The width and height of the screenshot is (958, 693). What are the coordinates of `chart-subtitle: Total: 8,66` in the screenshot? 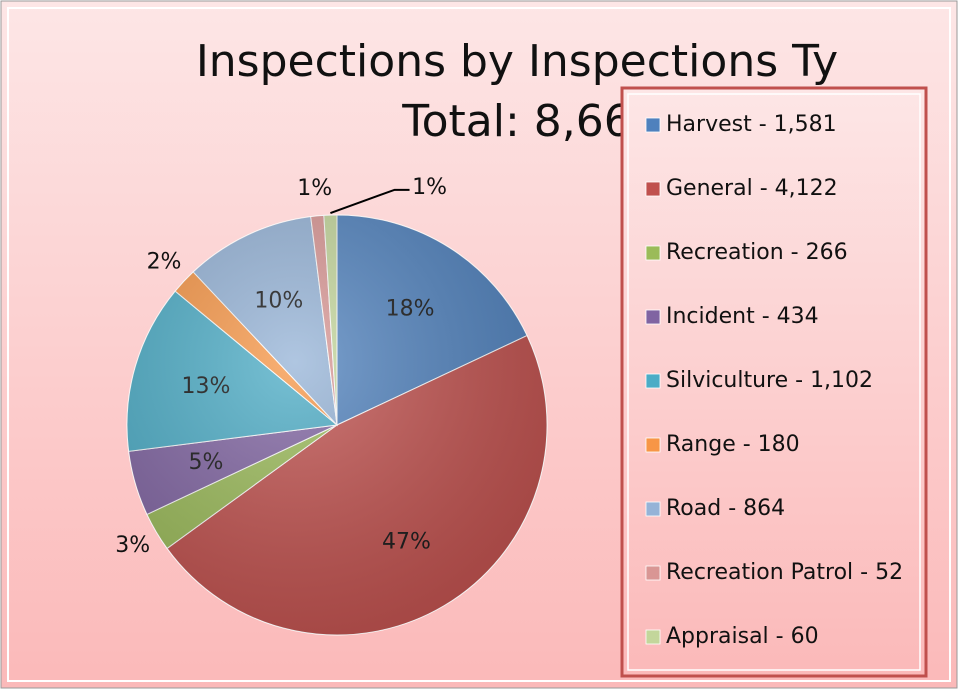 It's located at (516, 121).